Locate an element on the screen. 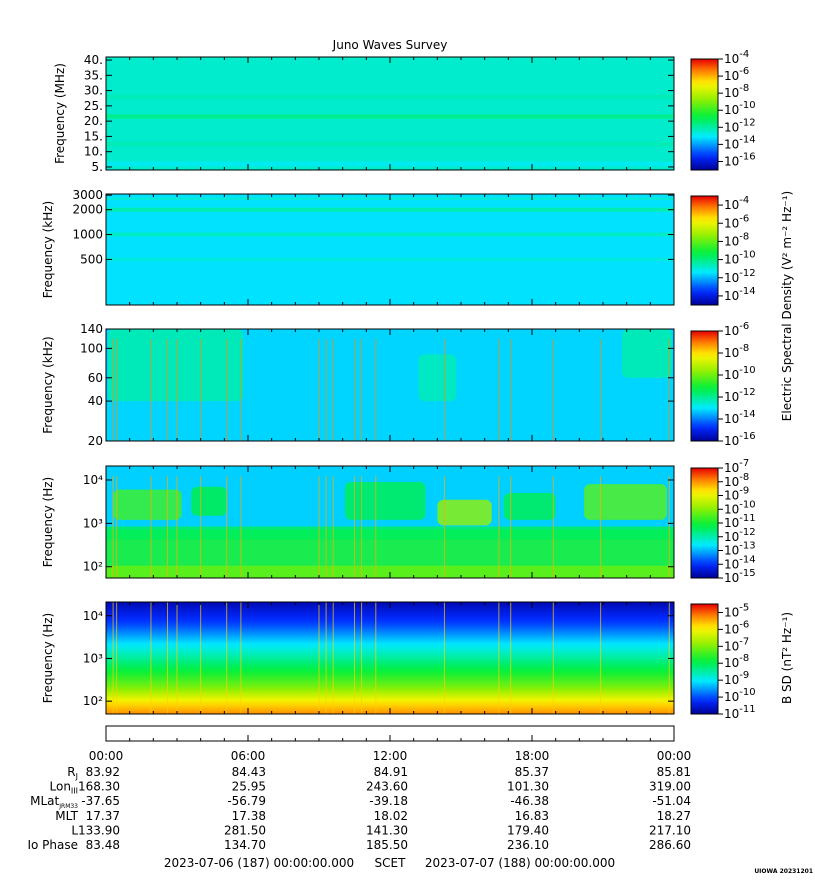 The image size is (815, 884). y-tick-label: 10. is located at coordinates (93, 152).